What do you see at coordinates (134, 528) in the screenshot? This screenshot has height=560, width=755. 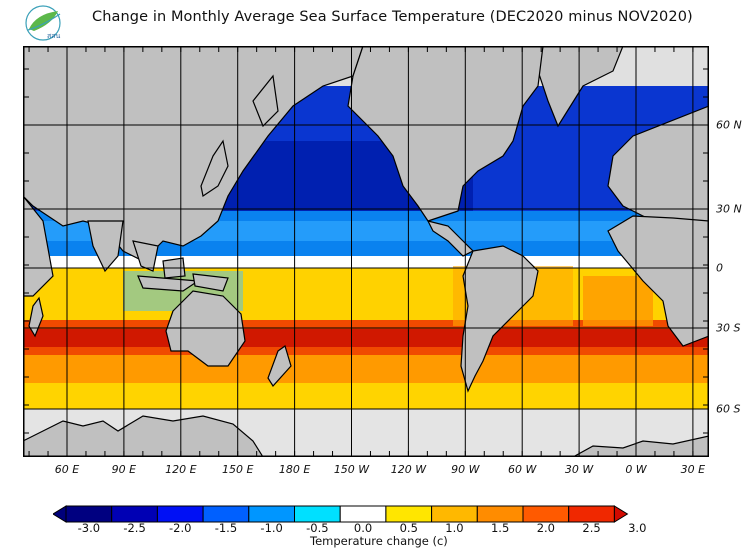 I see `colorbar-tick-label: -2.5` at bounding box center [134, 528].